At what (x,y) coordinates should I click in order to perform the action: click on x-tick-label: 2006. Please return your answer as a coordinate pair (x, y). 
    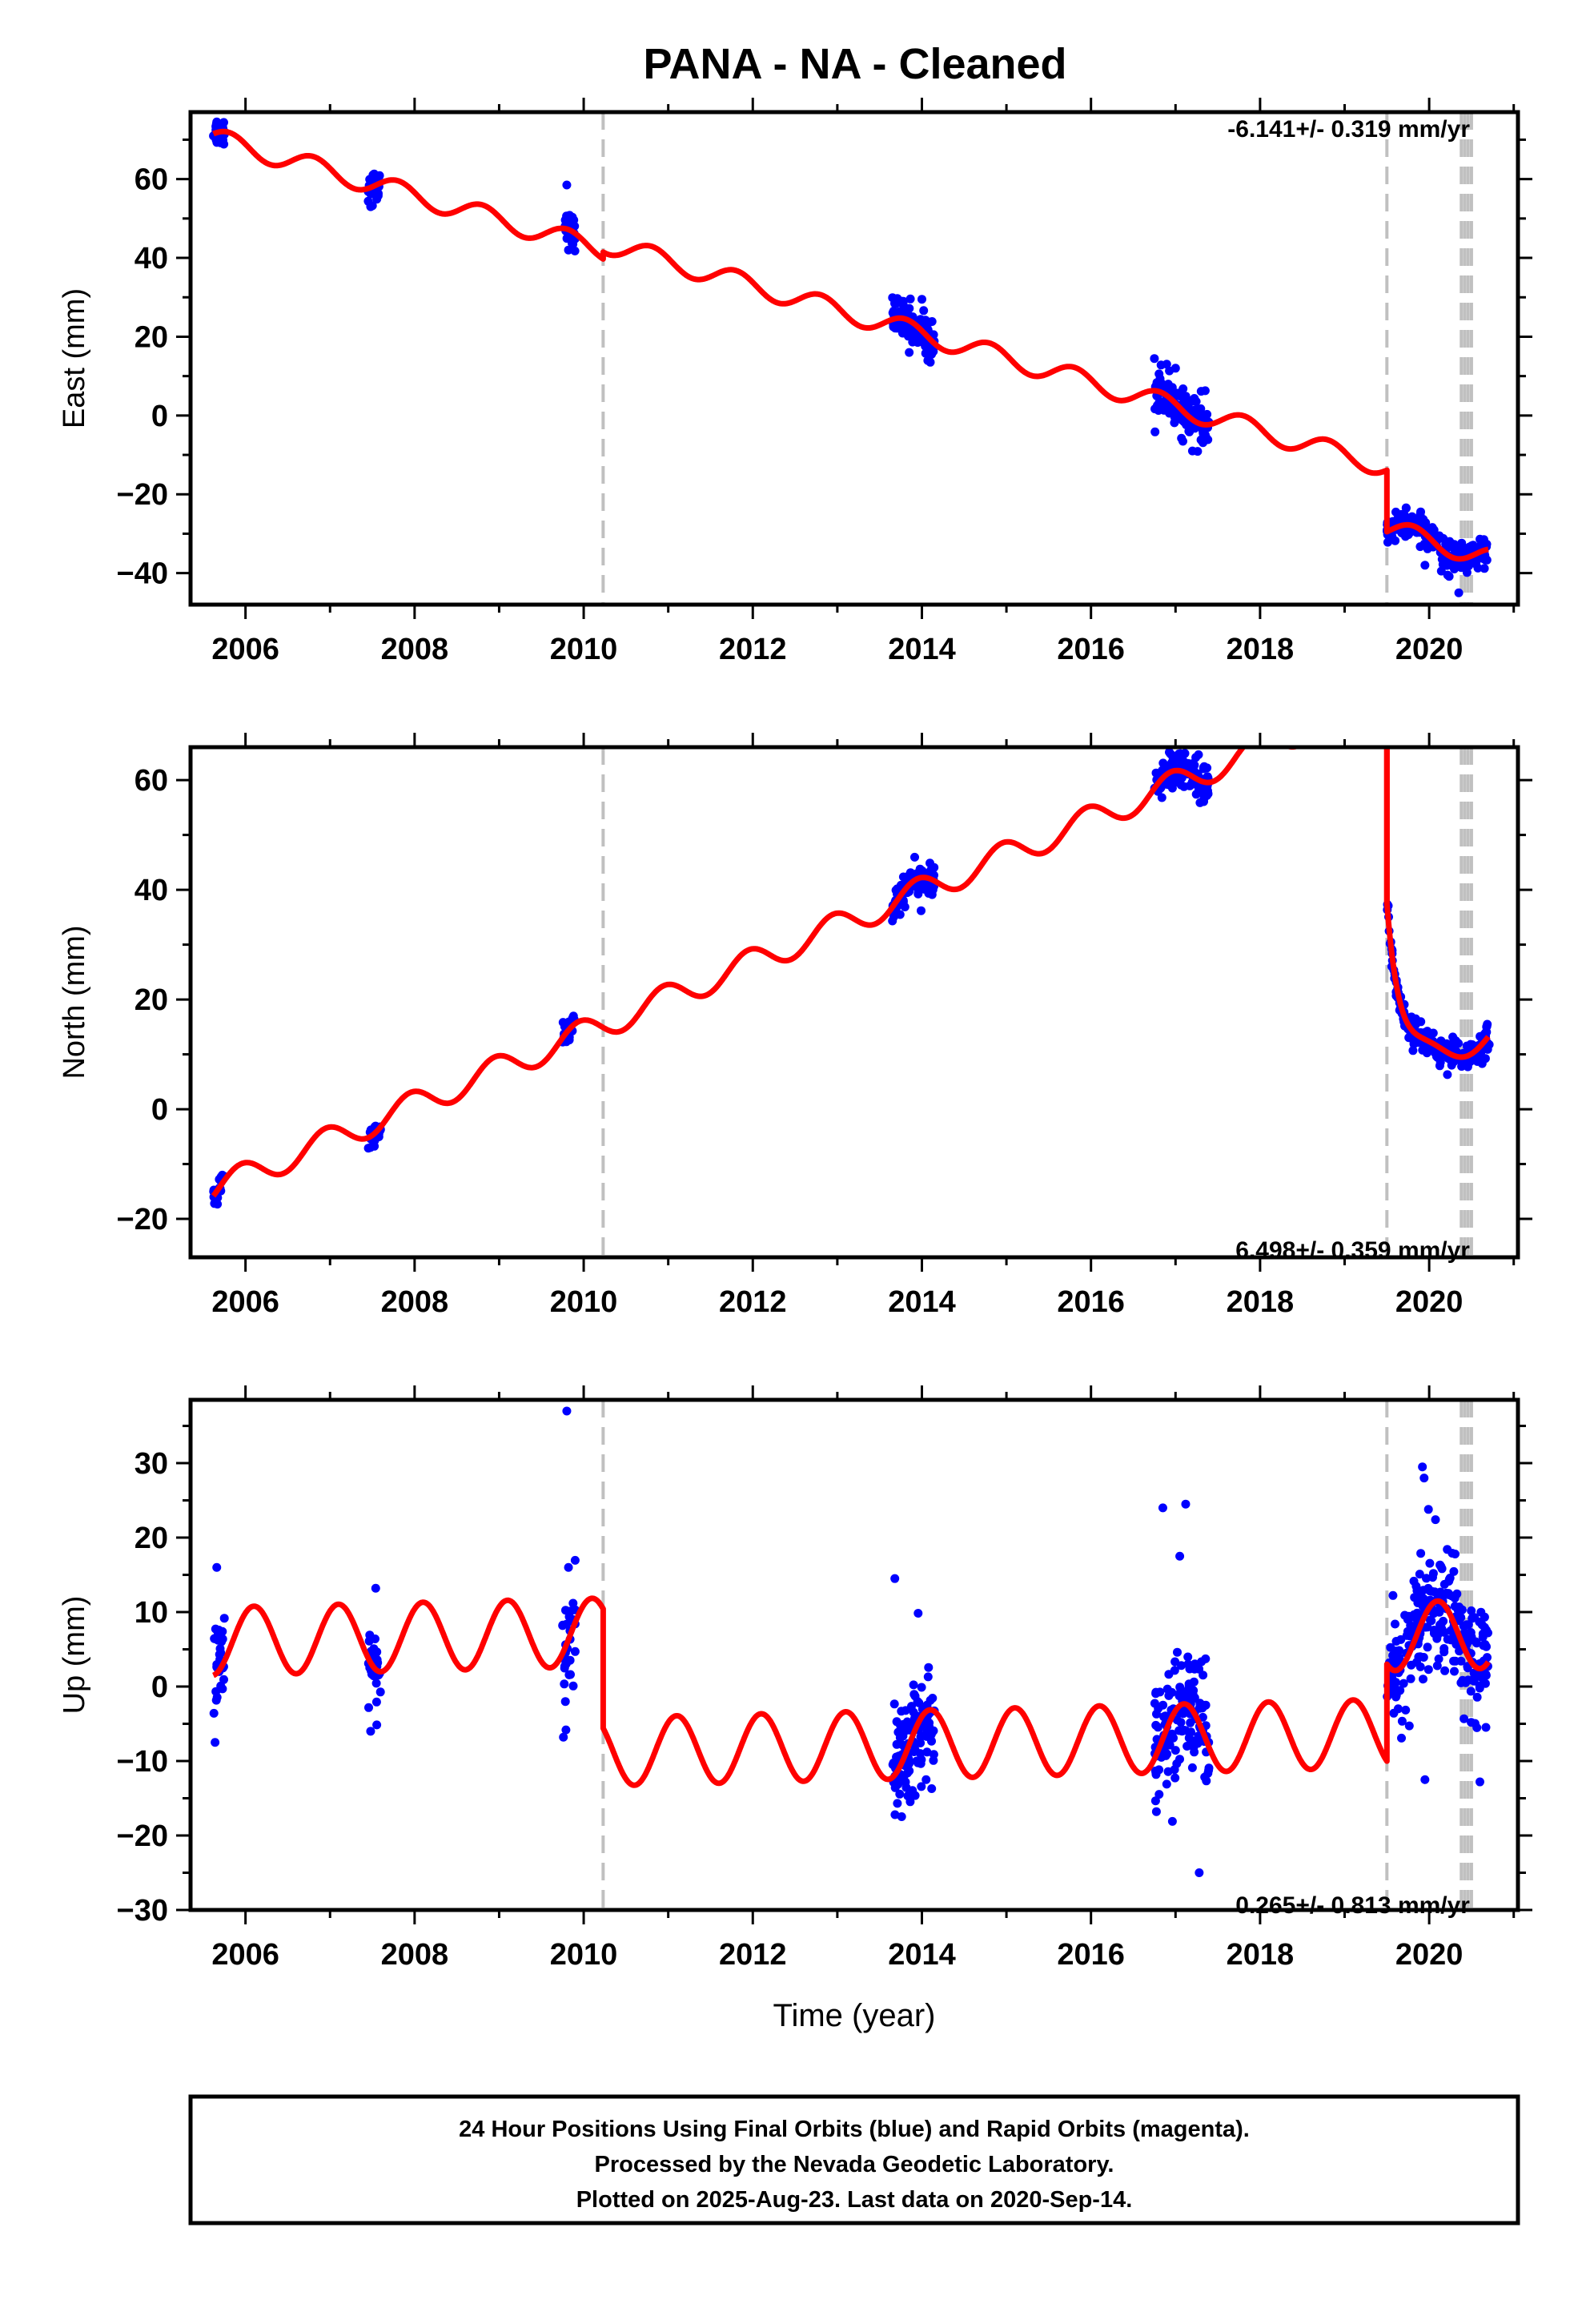
    Looking at the image, I should click on (245, 1955).